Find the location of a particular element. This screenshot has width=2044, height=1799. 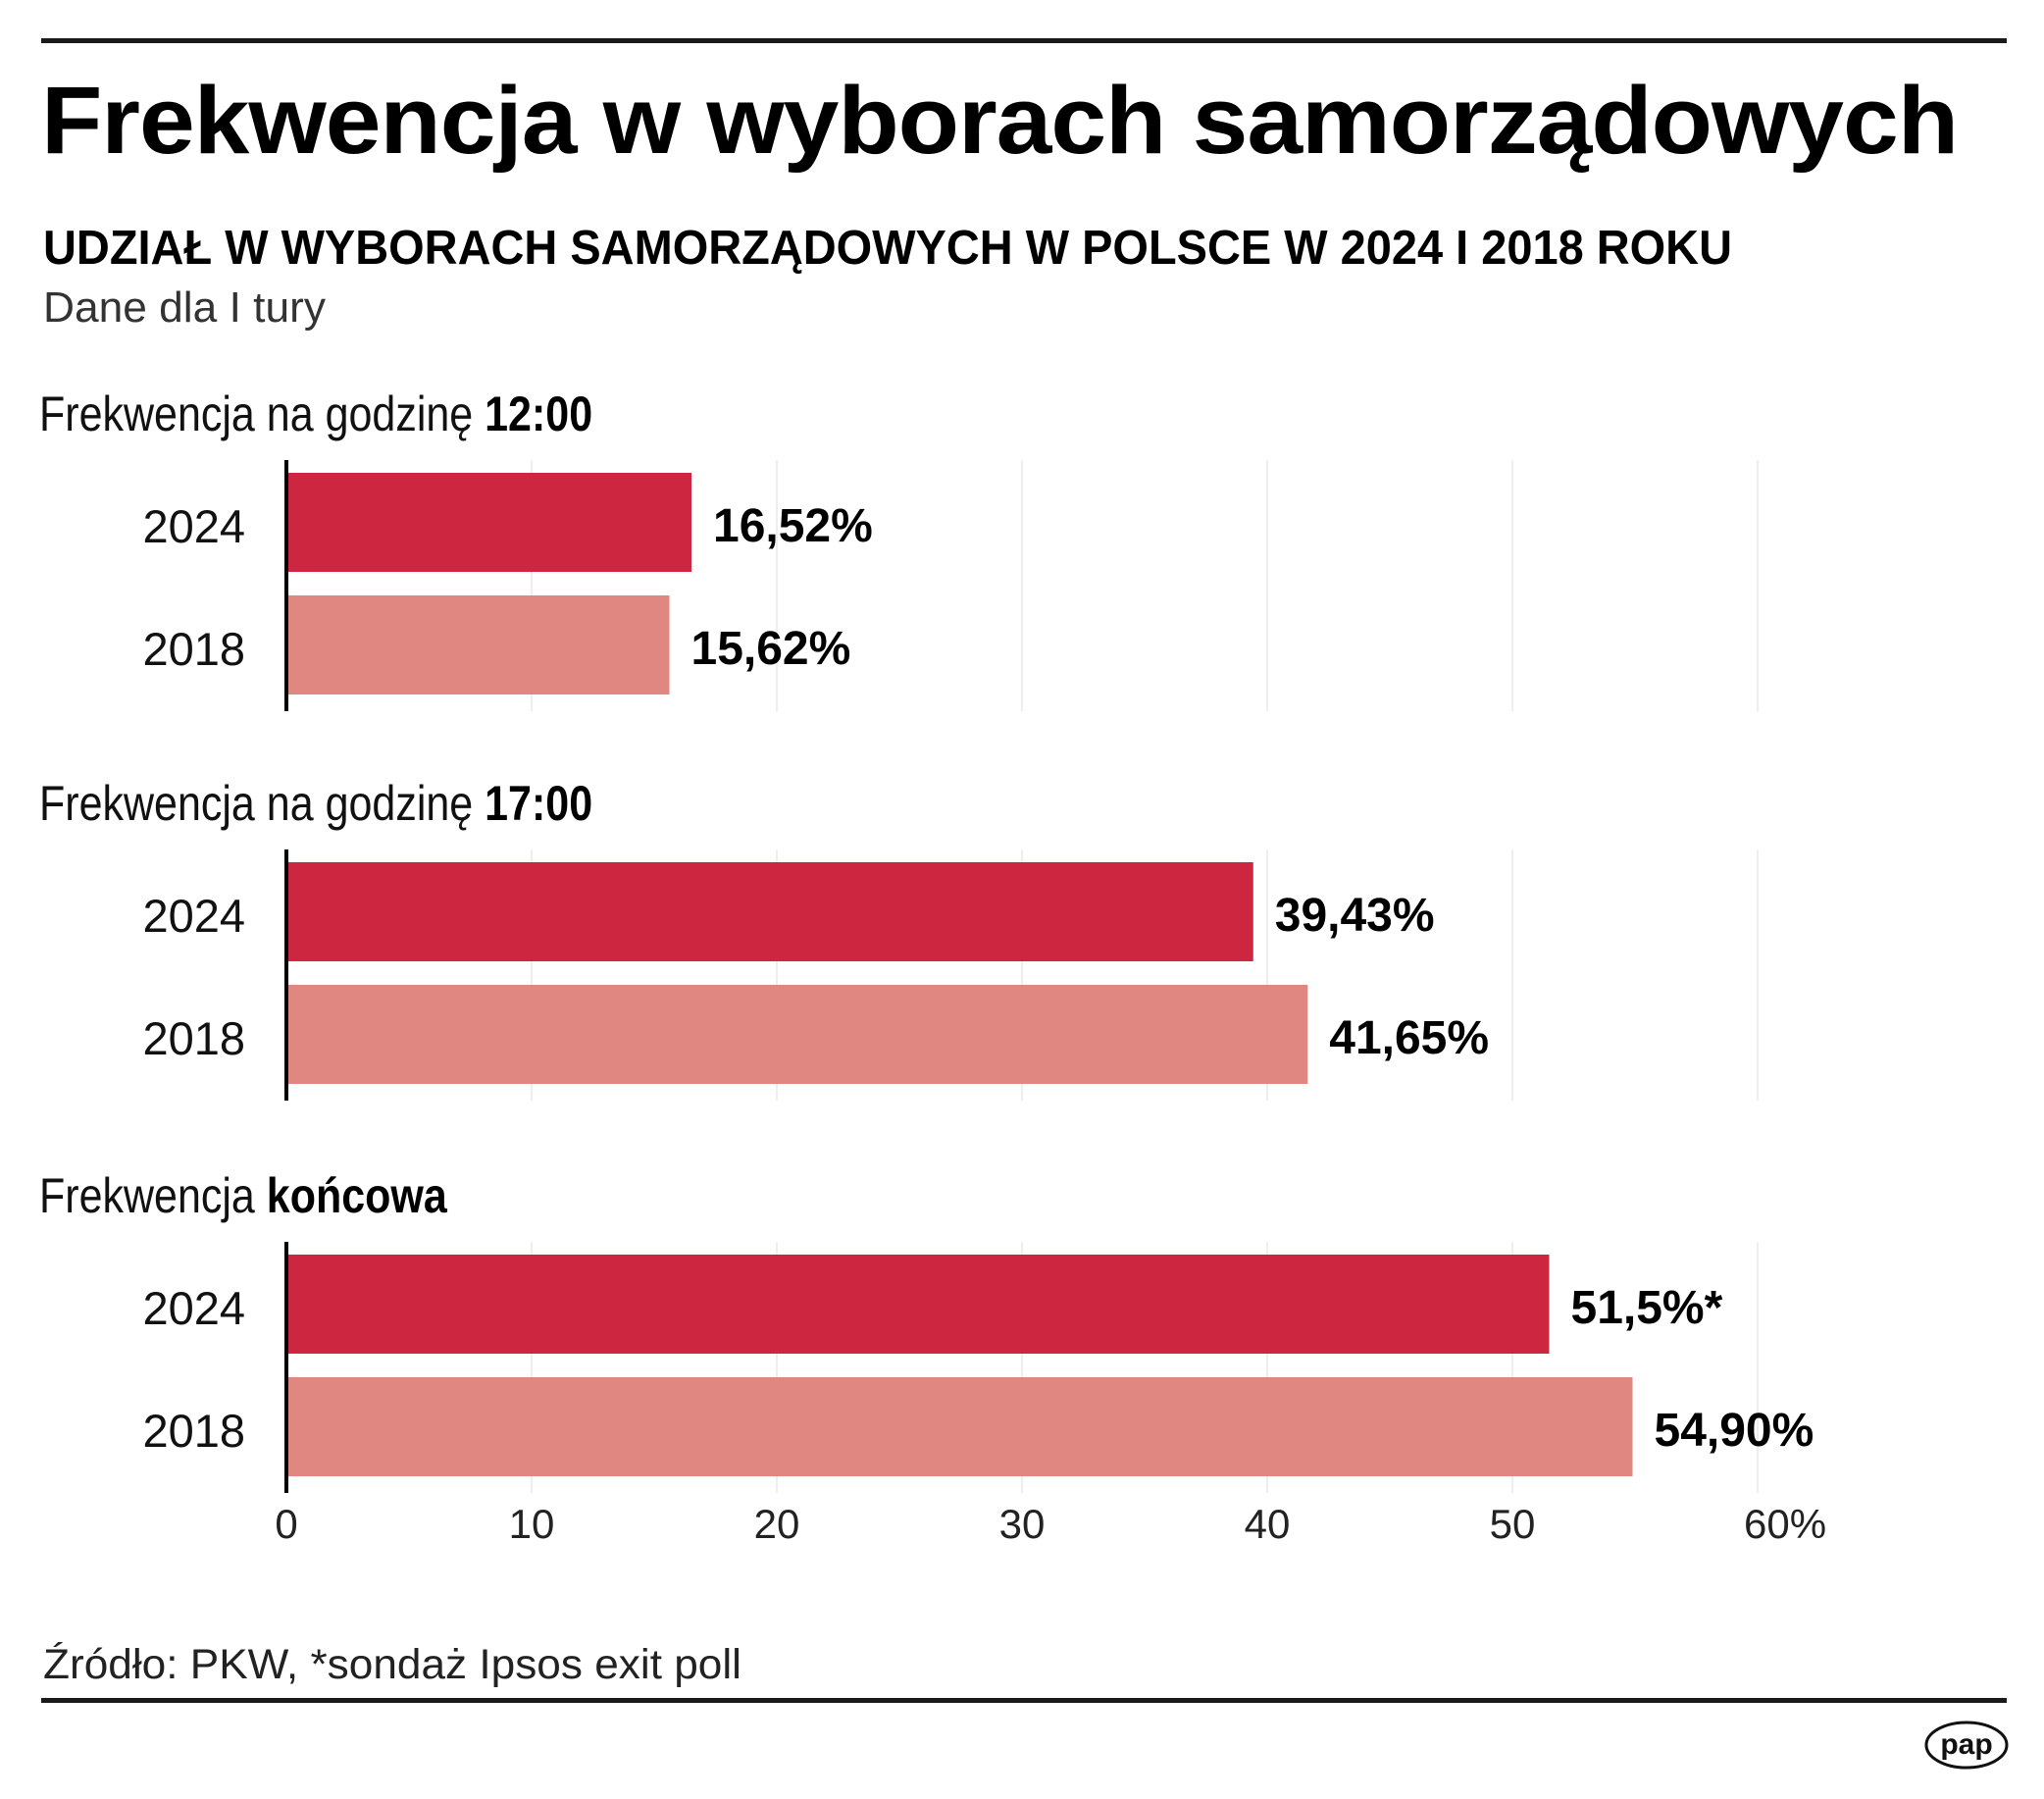

x-tick-label: 20 is located at coordinates (777, 1524).